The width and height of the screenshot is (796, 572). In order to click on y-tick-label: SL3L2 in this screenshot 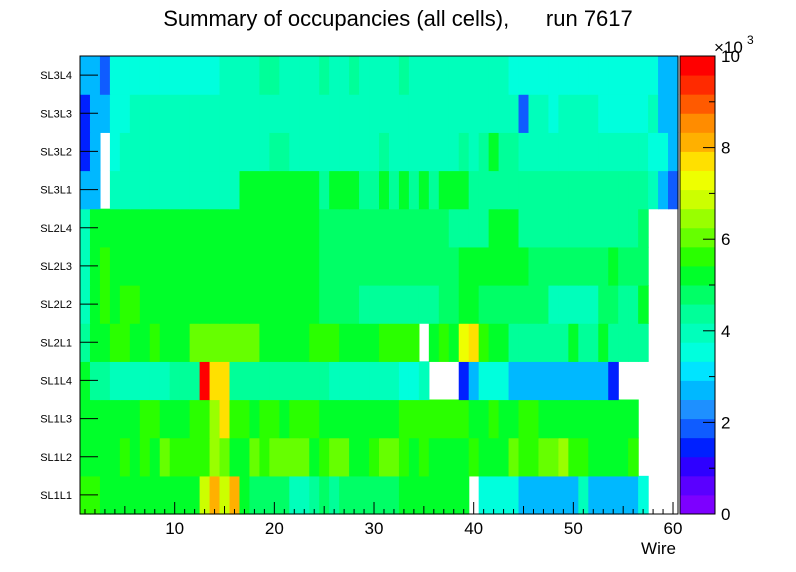, I will do `click(56, 152)`.